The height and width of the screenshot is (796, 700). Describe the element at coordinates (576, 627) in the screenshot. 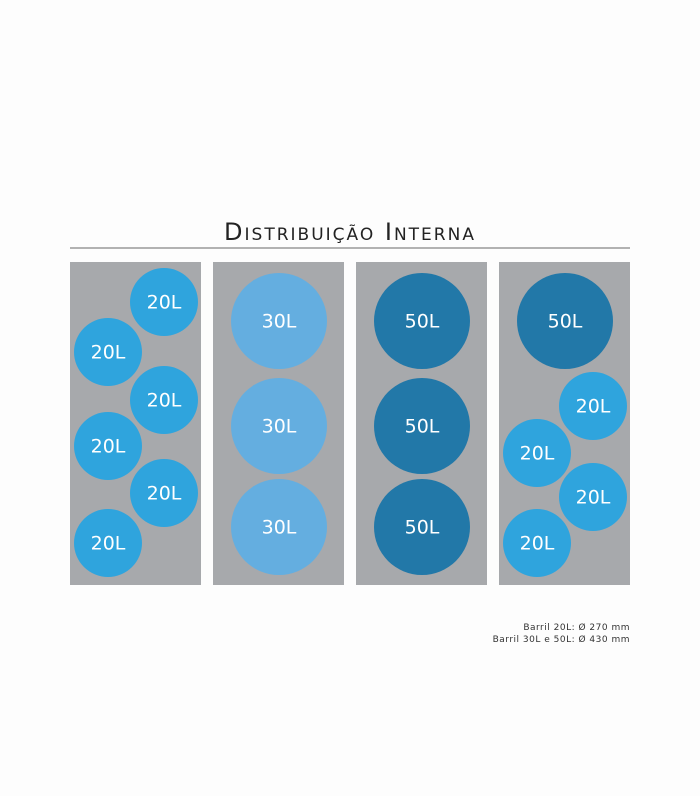

I see `note: Barril 20L: Ø 270 mm` at that location.